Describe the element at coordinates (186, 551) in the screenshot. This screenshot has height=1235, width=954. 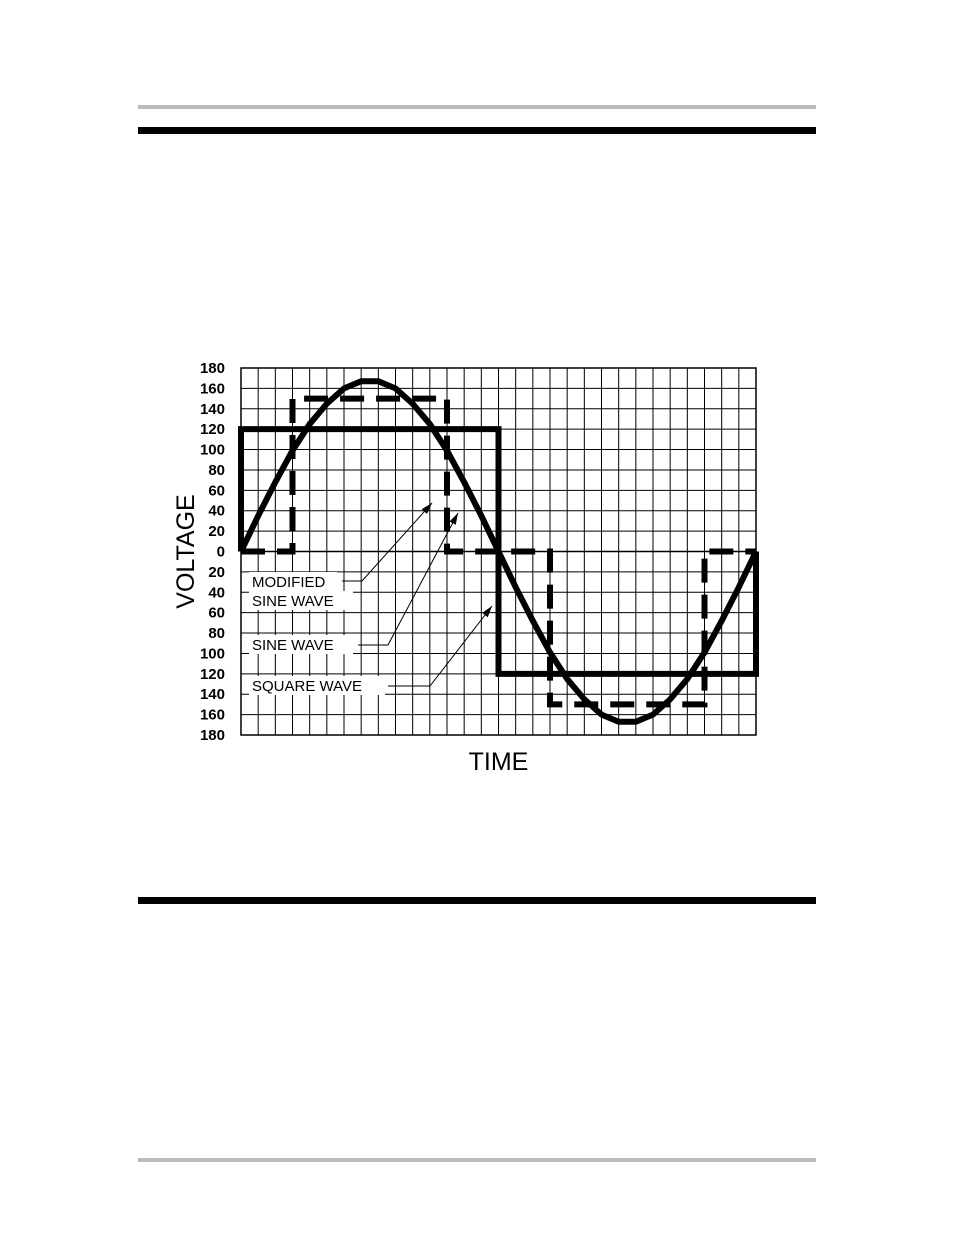
I see `y-axis-label: VOLTAGE` at that location.